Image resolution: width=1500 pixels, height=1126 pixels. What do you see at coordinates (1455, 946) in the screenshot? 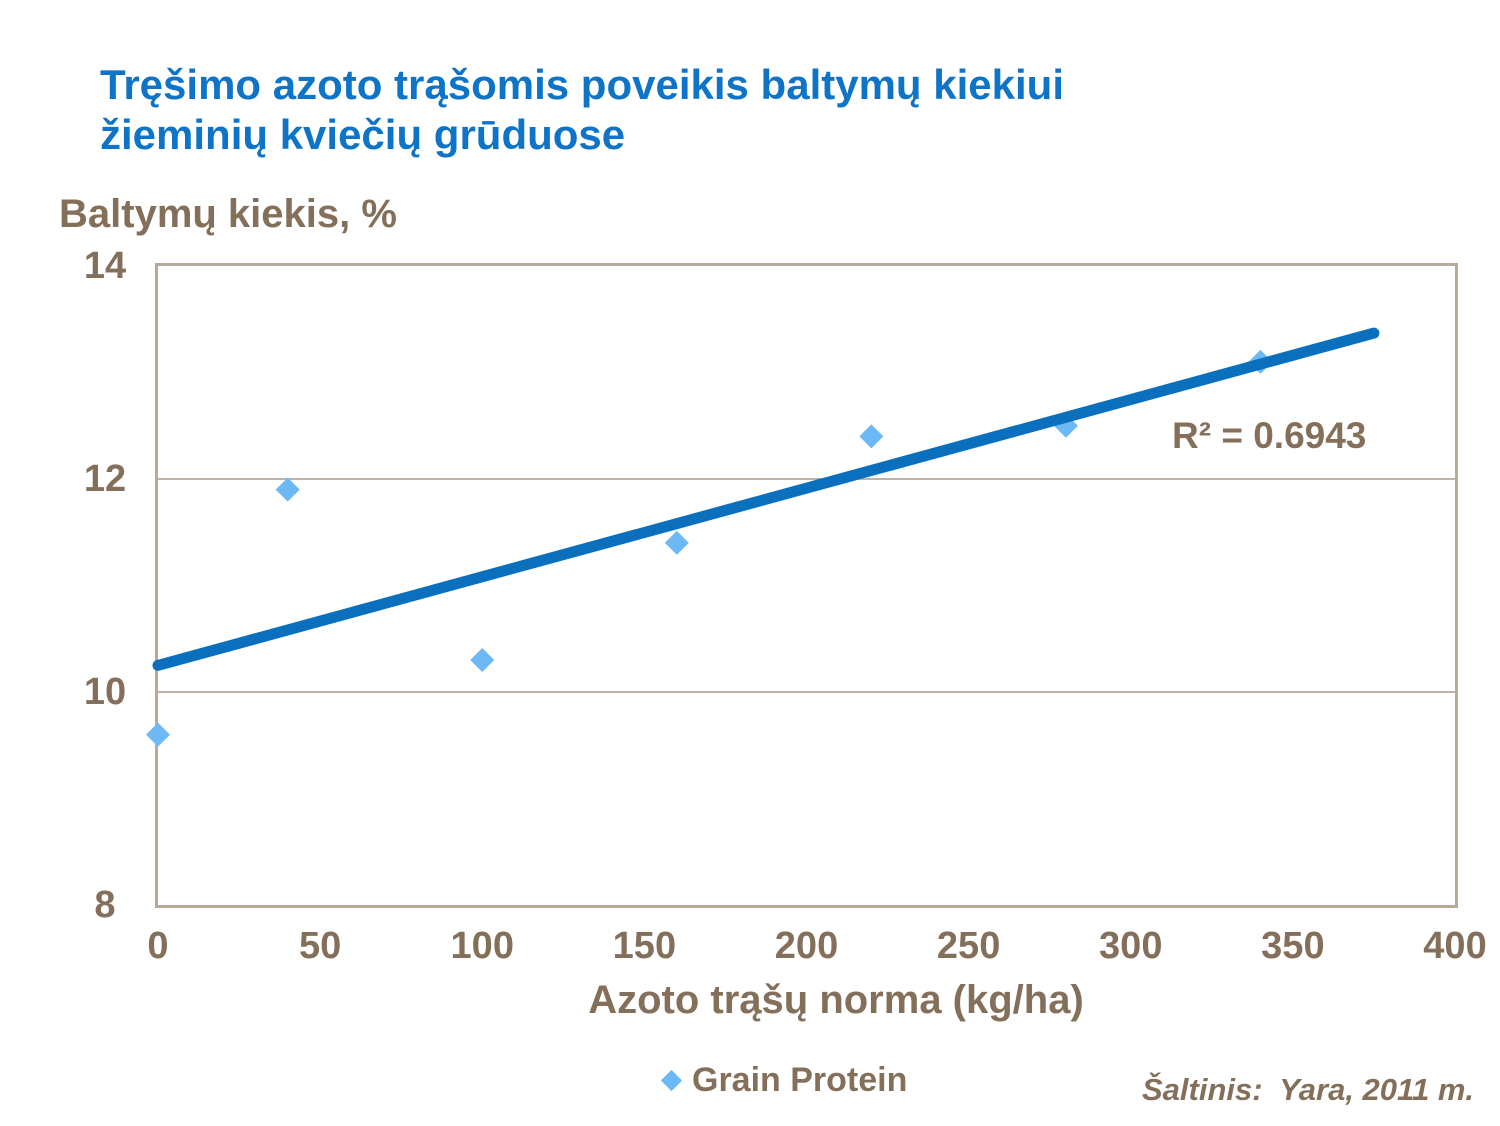
I see `x-tick-label-400: 400` at bounding box center [1455, 946].